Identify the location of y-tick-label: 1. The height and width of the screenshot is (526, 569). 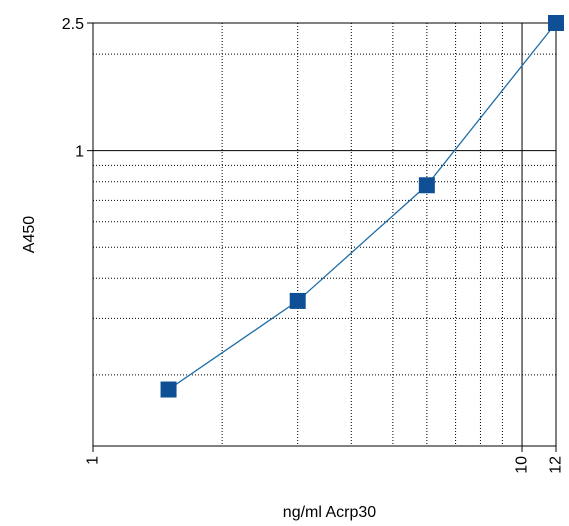
(79, 152).